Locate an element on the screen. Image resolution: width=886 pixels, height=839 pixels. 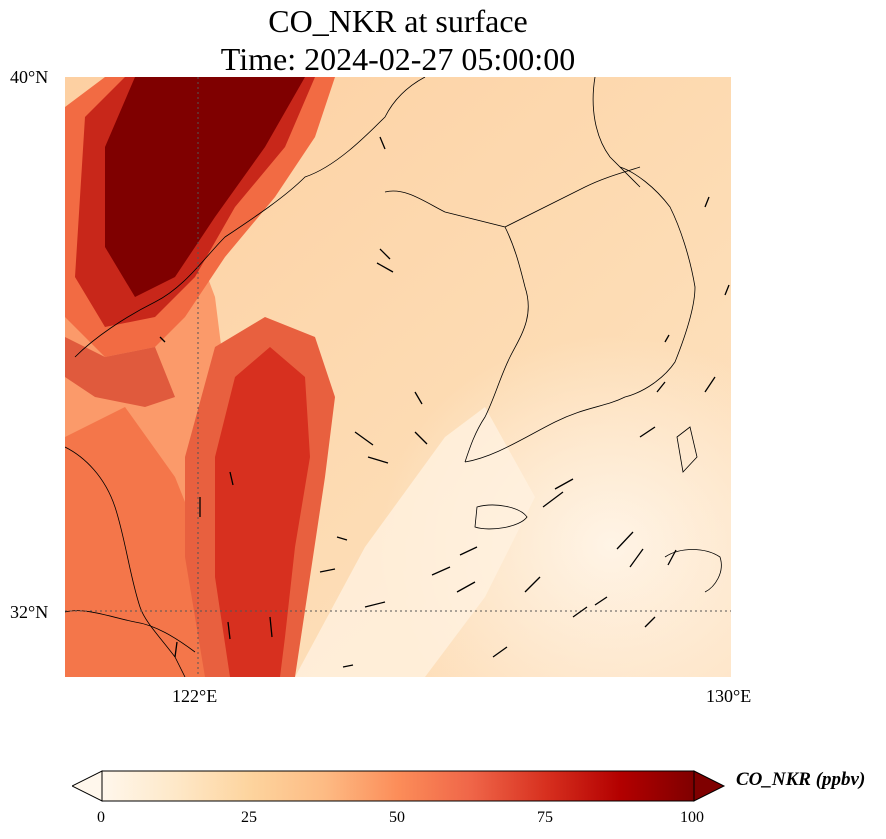
colorbar-label: CO_NKR (ppbv) is located at coordinates (801, 779).